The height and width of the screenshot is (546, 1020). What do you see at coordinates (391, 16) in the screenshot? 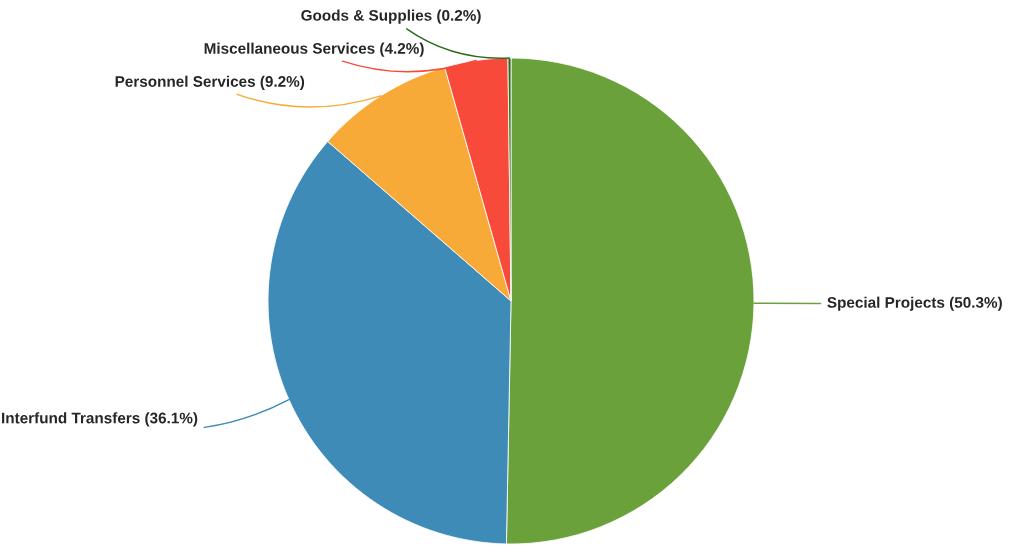
I see `slice-label: Goods & Supplies (0.2%)` at bounding box center [391, 16].